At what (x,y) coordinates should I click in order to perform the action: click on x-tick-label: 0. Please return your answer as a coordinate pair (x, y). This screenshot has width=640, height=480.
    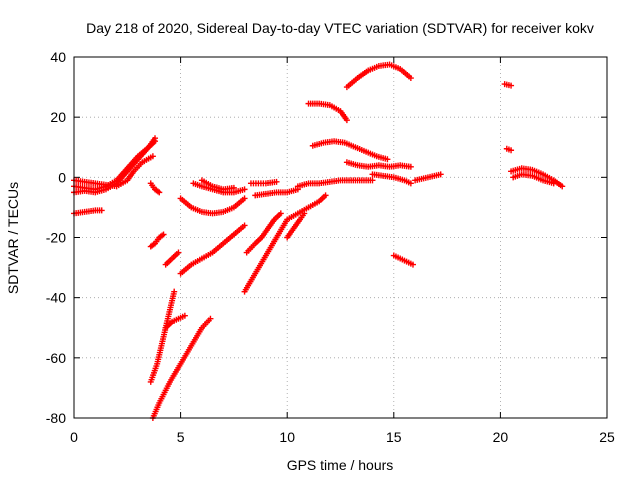
    Looking at the image, I should click on (74, 437).